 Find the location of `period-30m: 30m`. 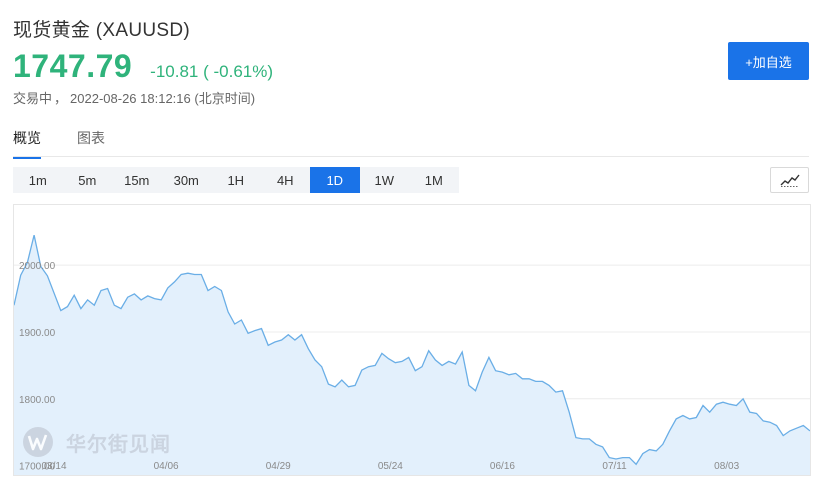

period-30m: 30m is located at coordinates (186, 180).